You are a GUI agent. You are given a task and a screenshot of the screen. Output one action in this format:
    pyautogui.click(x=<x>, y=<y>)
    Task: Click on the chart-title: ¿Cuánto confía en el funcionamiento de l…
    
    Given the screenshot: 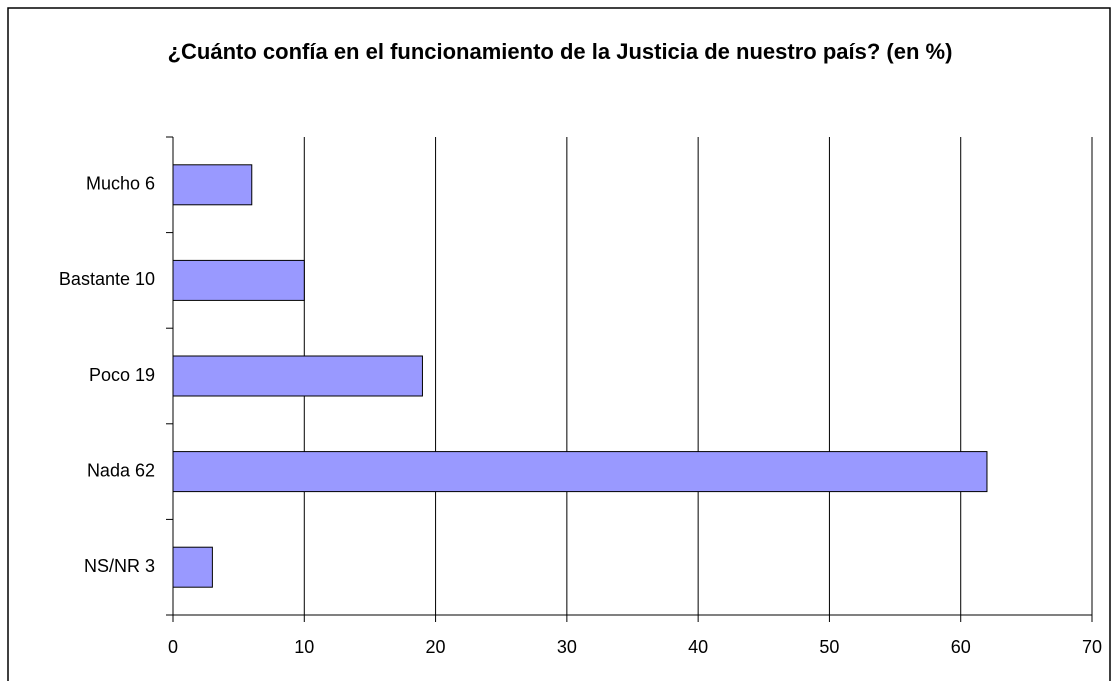 What is the action you would take?
    pyautogui.click(x=560, y=51)
    